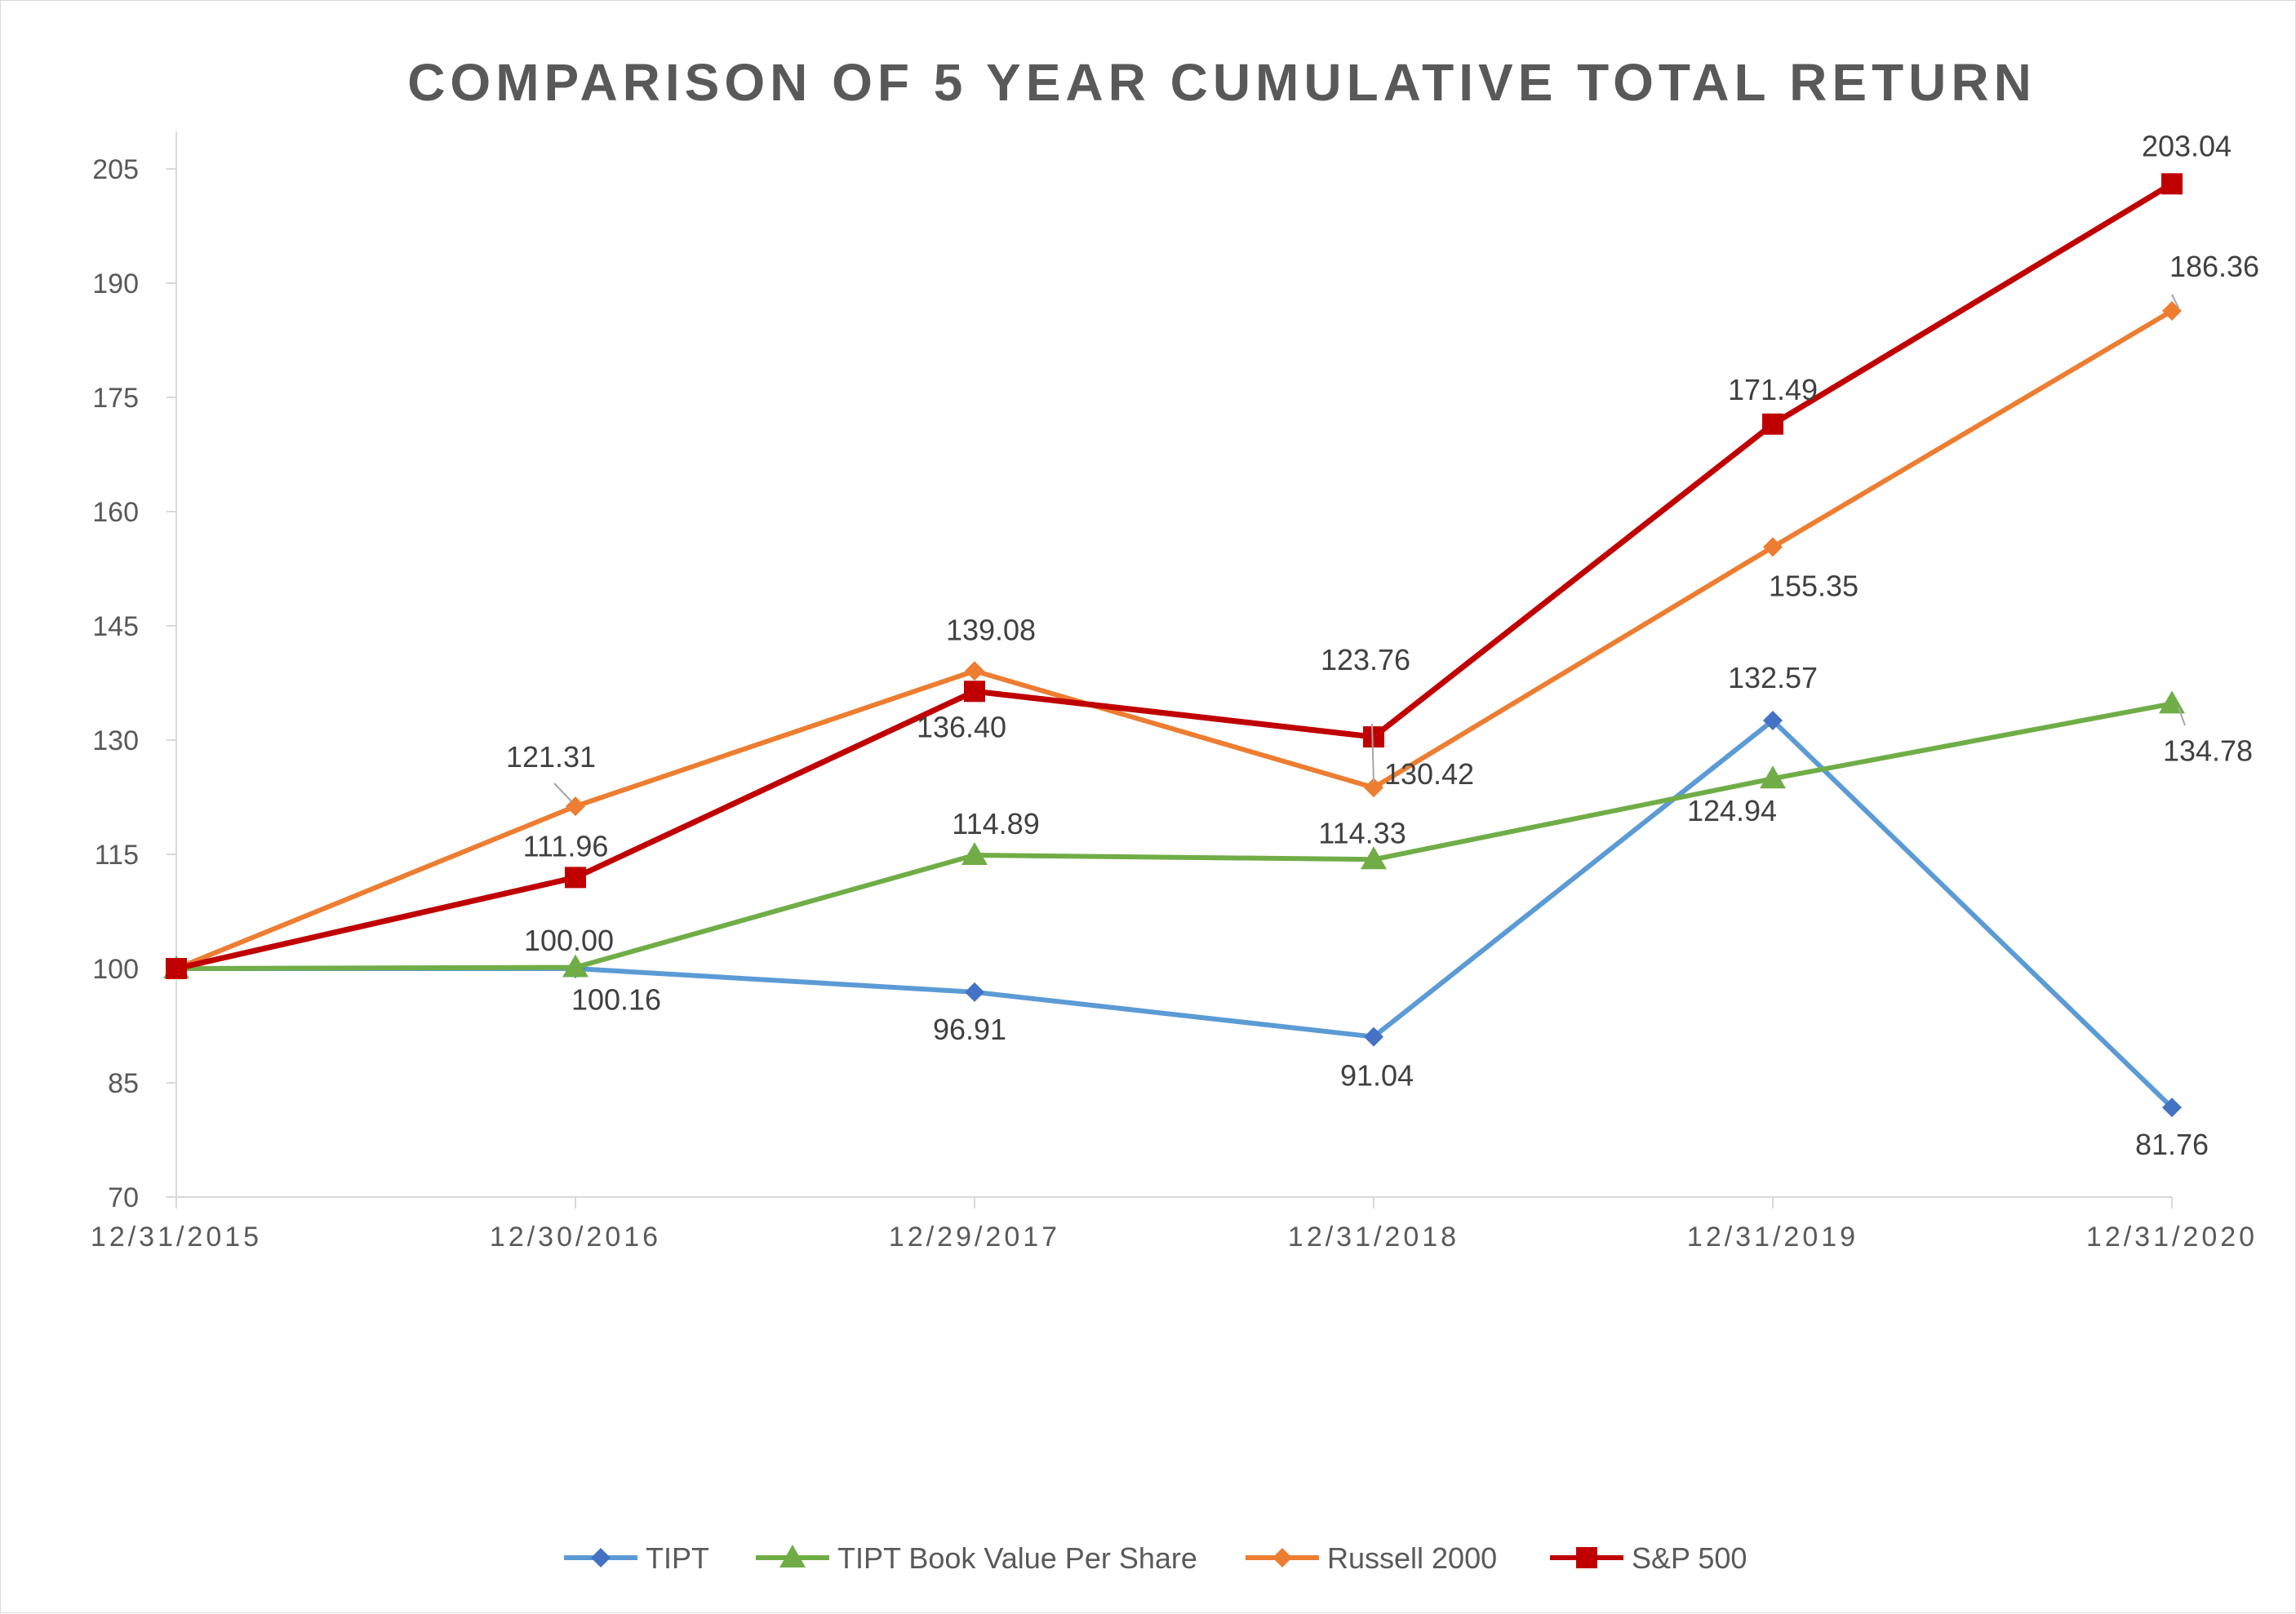 The height and width of the screenshot is (1614, 2296). Describe the element at coordinates (115, 626) in the screenshot. I see `y-tick-label: 145` at that location.